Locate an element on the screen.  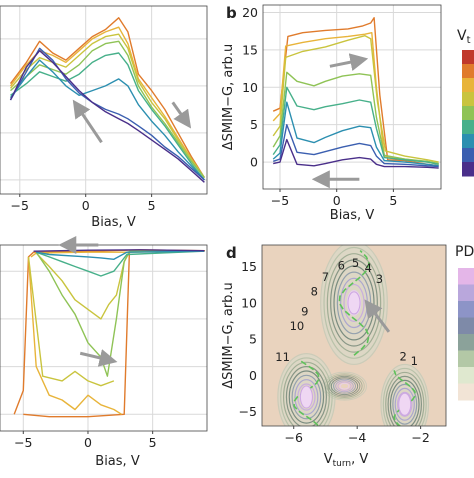
plot-frame is located at coordinates (352, 97).